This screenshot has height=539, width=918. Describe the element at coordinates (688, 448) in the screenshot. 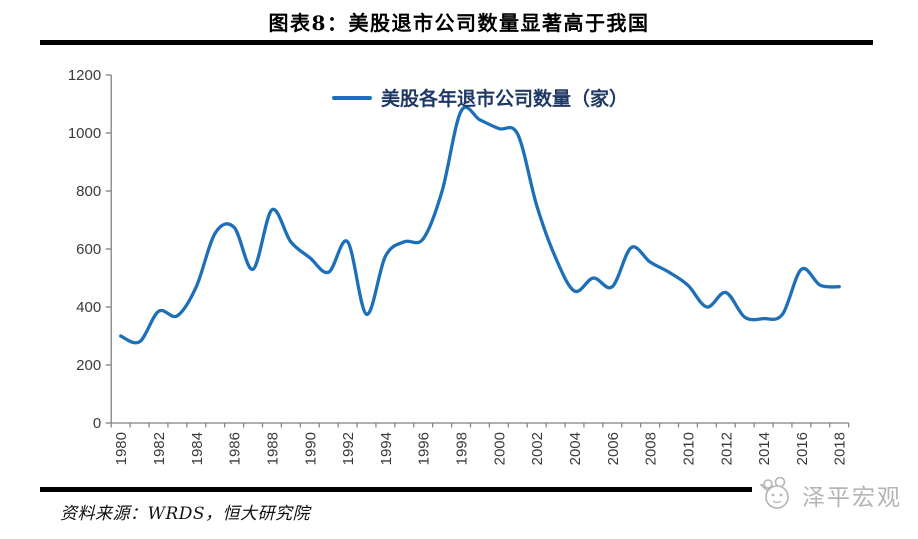

I see `x-axis-label: 2010` at that location.